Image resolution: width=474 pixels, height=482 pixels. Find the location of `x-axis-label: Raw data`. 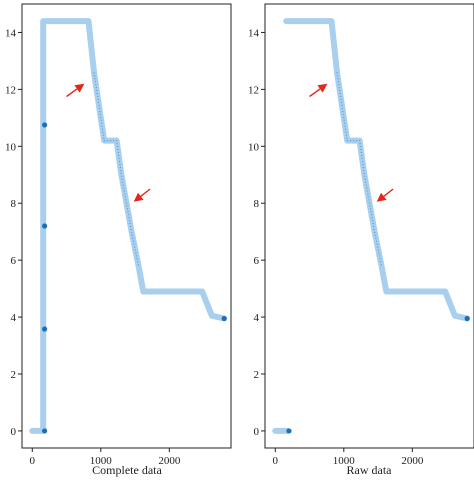

x-axis-label: Raw data is located at coordinates (370, 470).